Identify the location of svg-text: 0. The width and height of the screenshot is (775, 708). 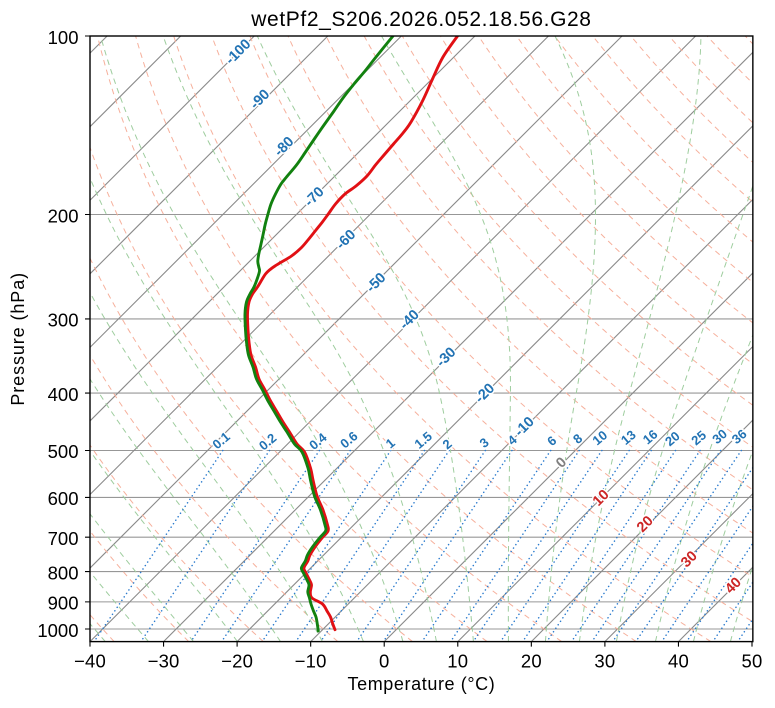
(384, 661).